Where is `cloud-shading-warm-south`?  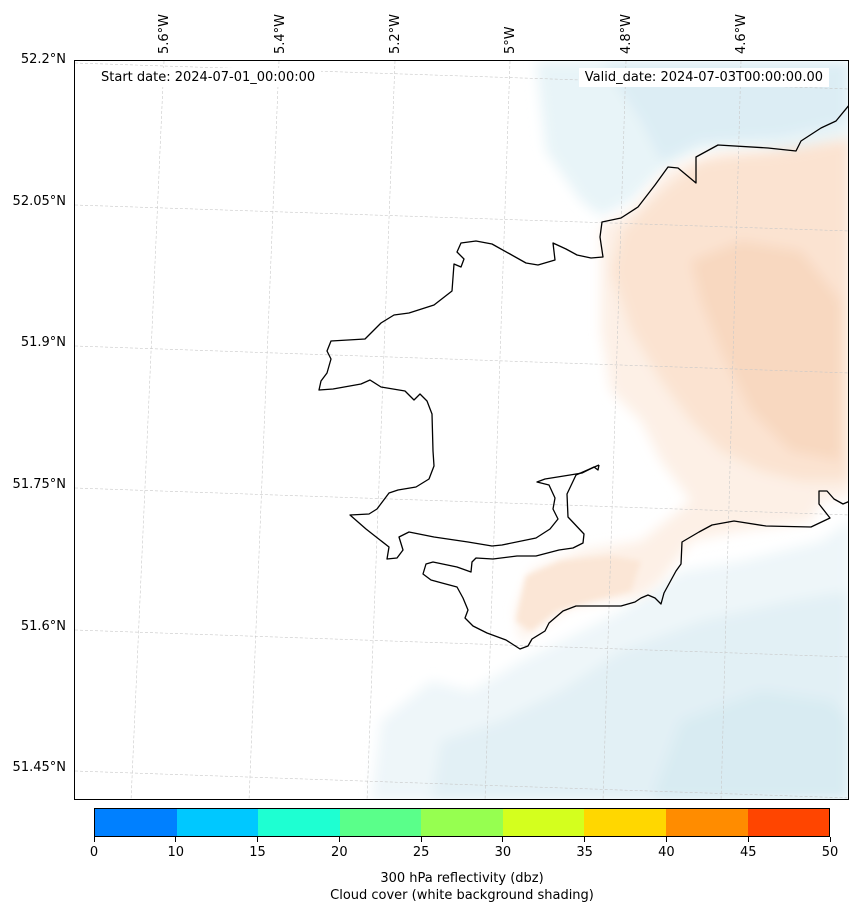
cloud-shading-warm-south is located at coordinates (578, 593).